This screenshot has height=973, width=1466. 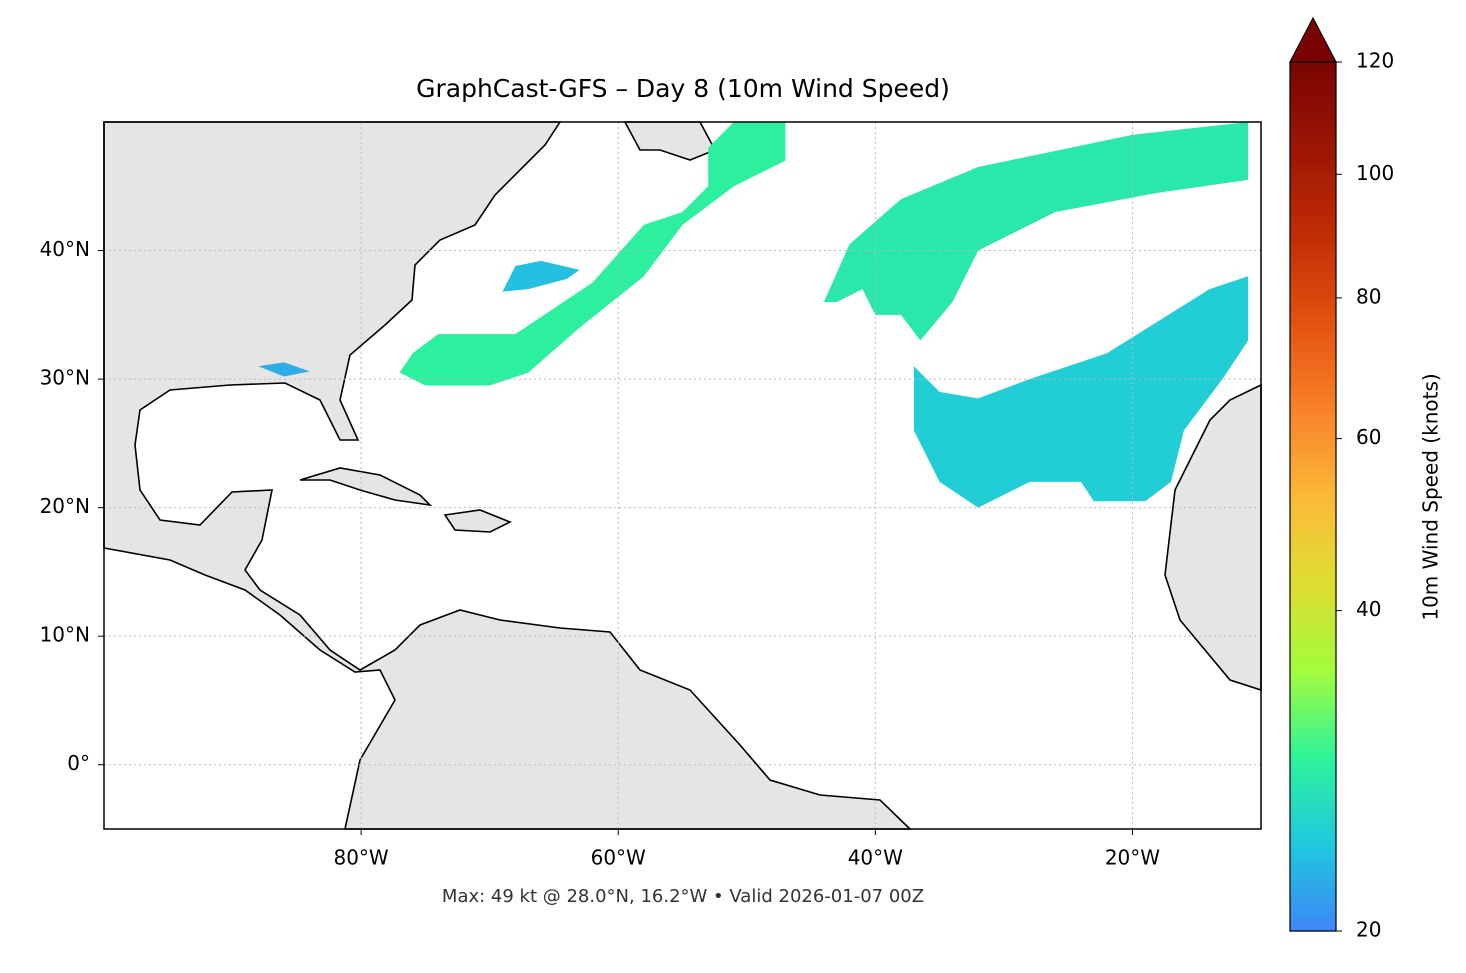 I want to click on colorbar-tick-label: 20, so click(x=1368, y=930).